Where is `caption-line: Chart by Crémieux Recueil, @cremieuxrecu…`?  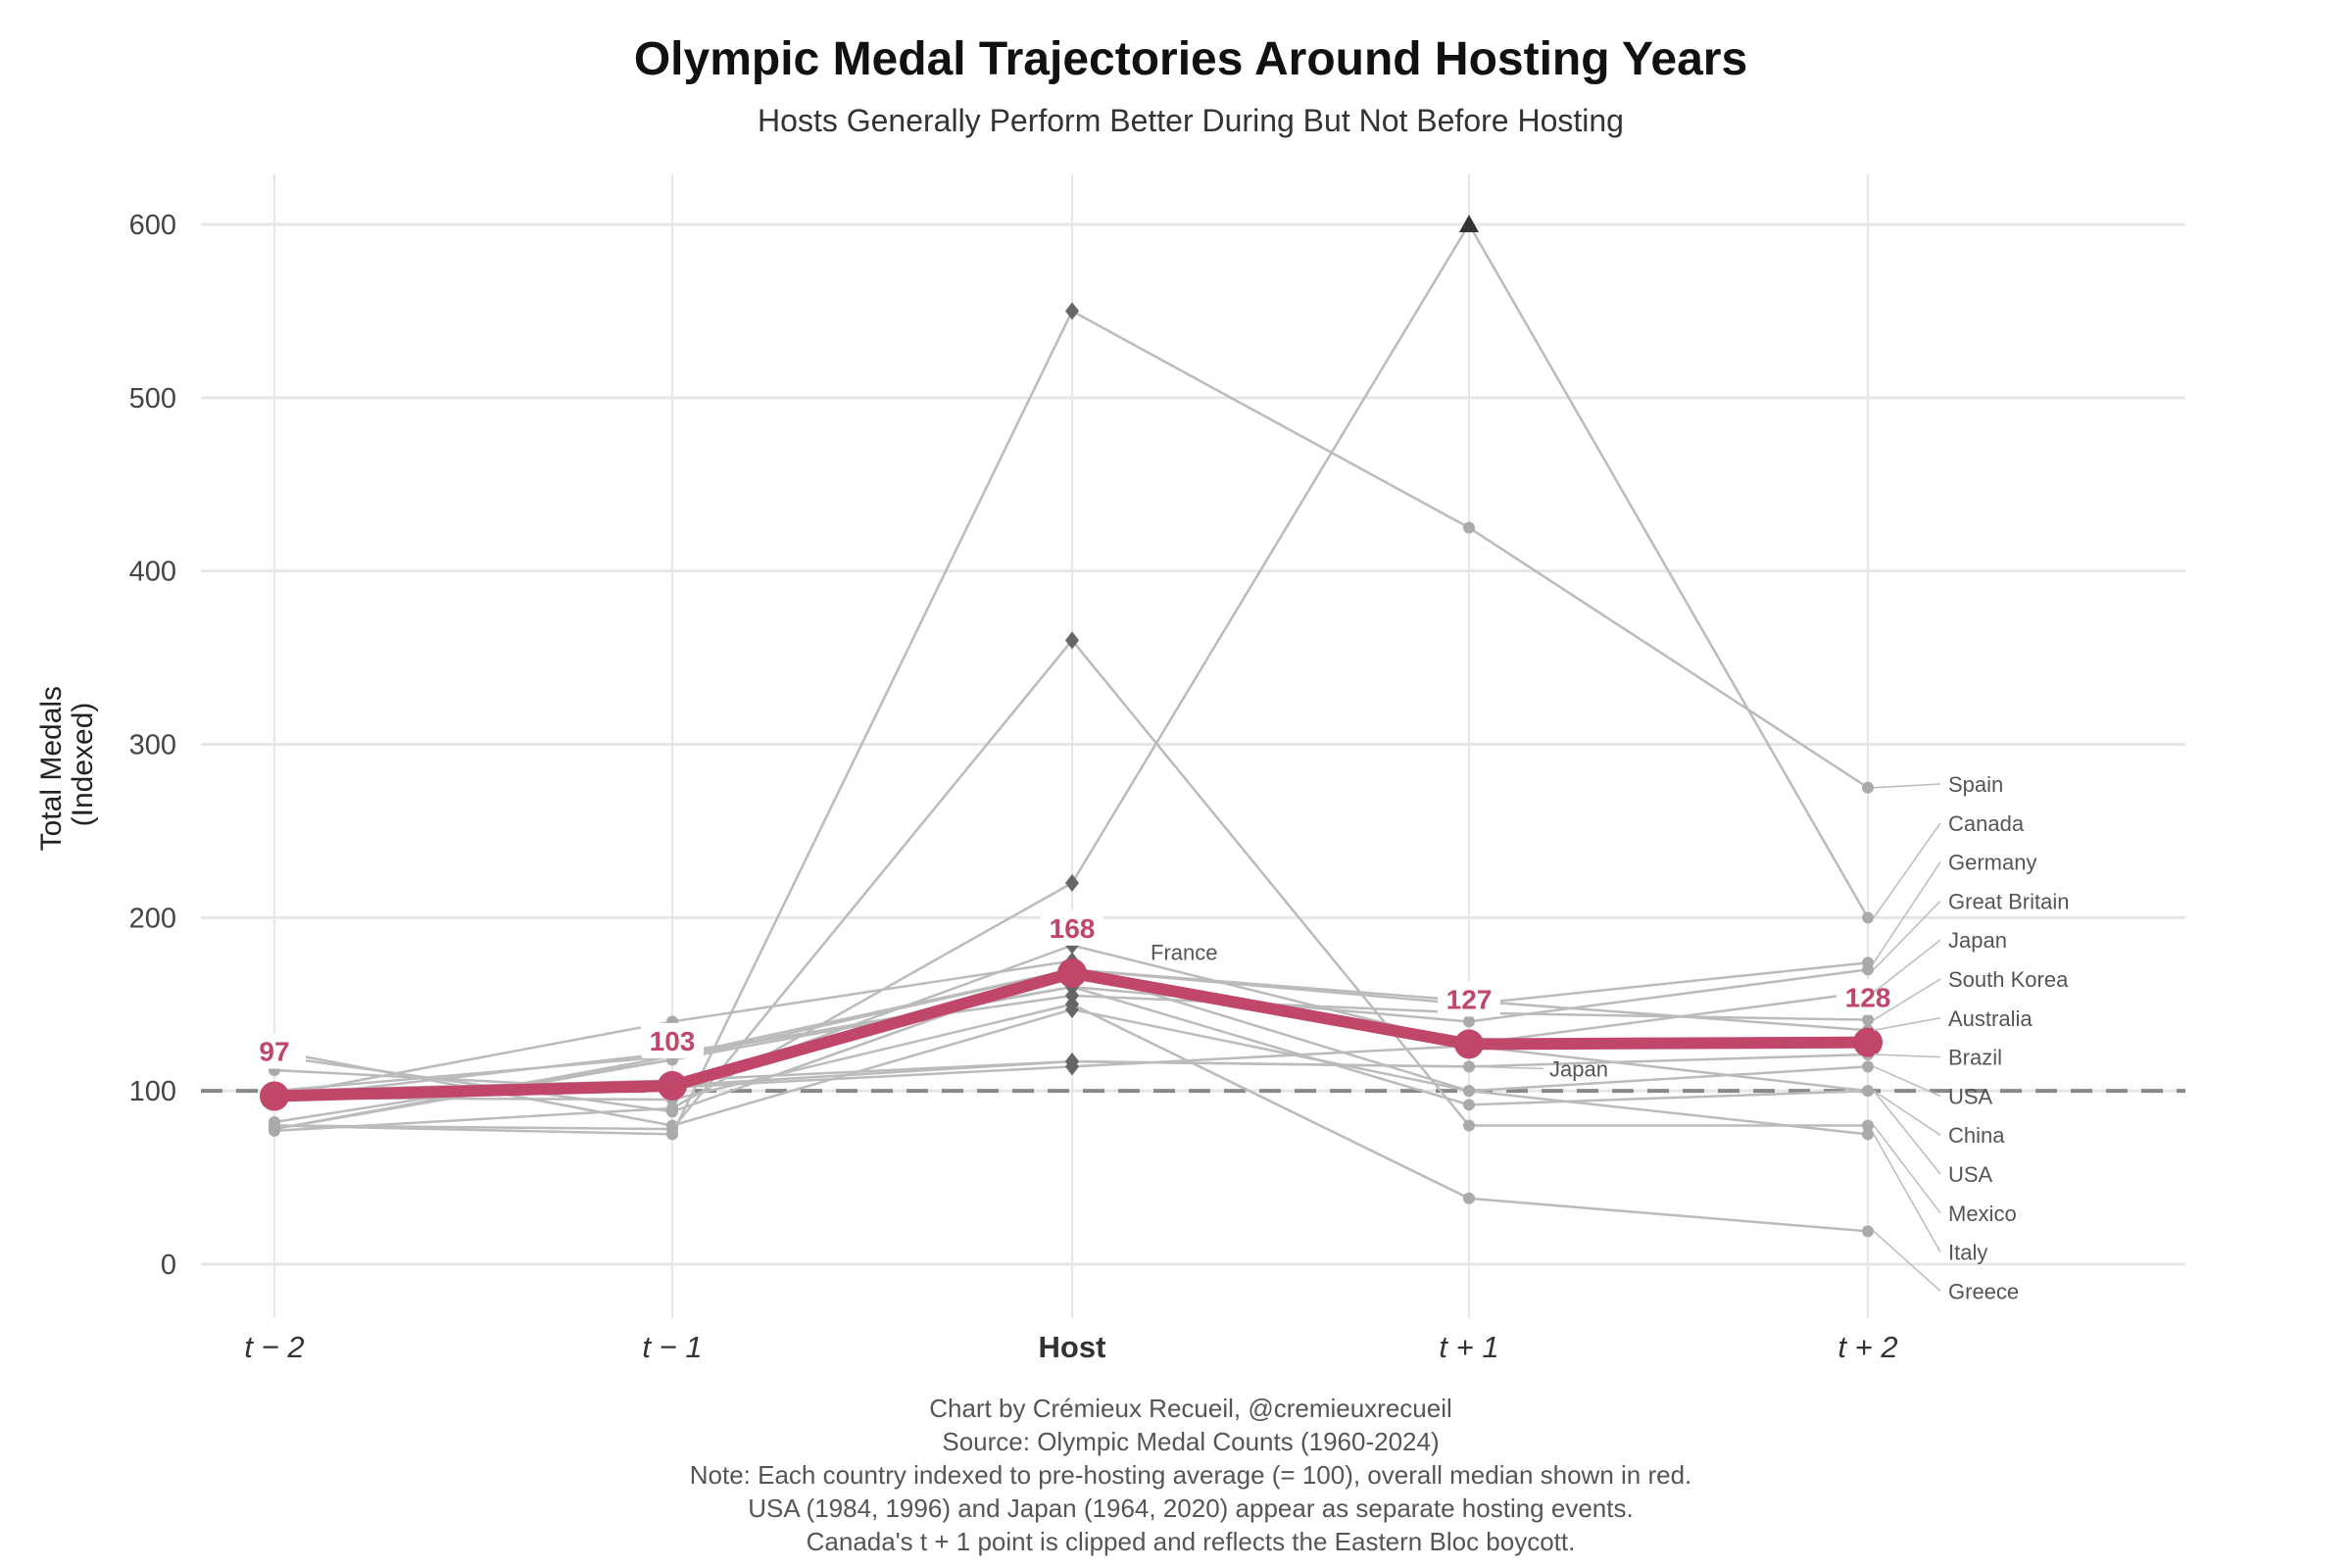
caption-line: Chart by Crémieux Recueil, @cremieuxrecu… is located at coordinates (1190, 1408).